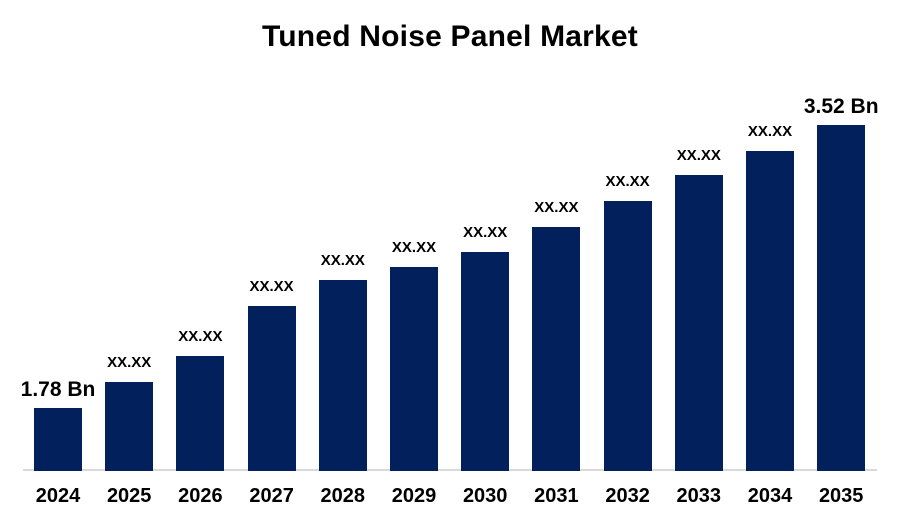  I want to click on bar-2030, so click(485, 361).